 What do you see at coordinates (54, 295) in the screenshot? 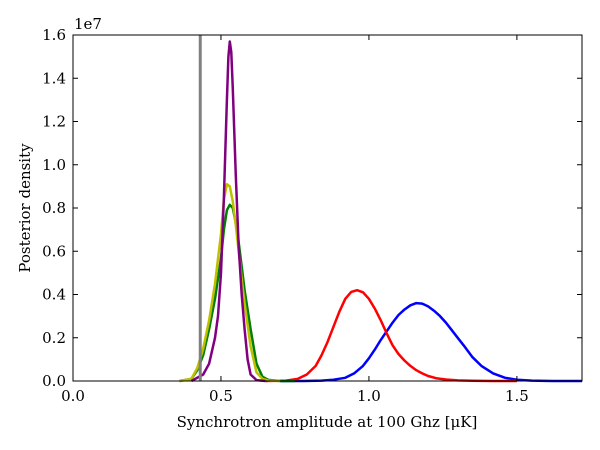
I see `y-tick-label: 0.4` at bounding box center [54, 295].